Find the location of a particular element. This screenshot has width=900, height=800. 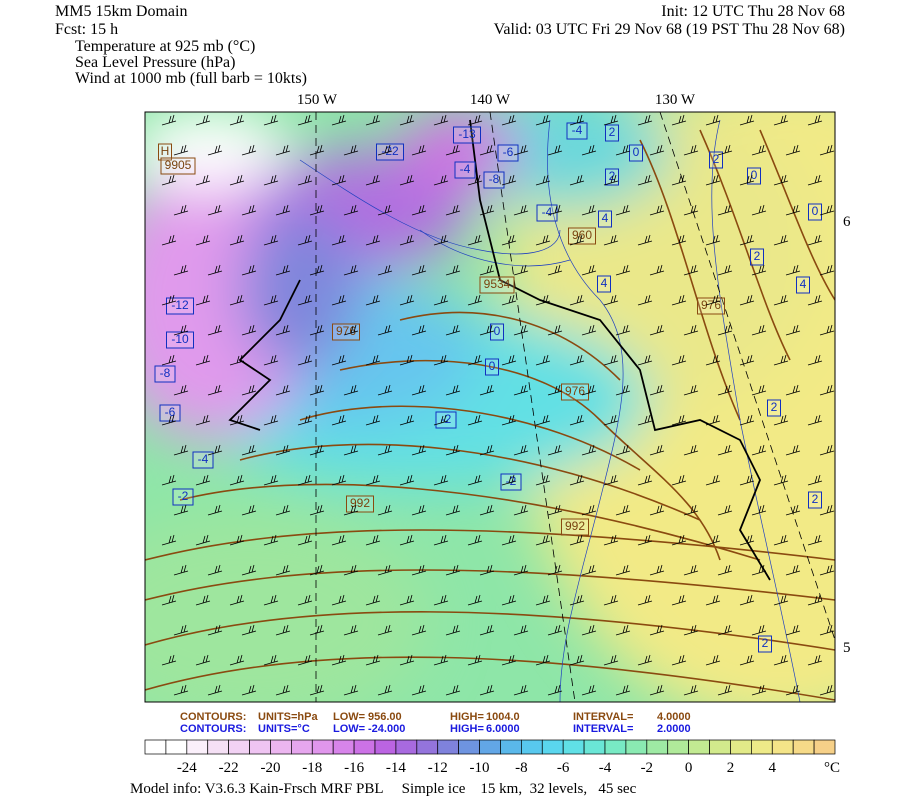

temperature-label: -10 is located at coordinates (180, 339).